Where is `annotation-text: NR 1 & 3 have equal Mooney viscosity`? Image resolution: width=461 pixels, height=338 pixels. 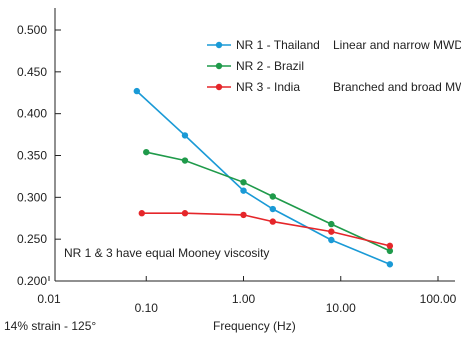
annotation-text: NR 1 & 3 have equal Mooney viscosity is located at coordinates (166, 253).